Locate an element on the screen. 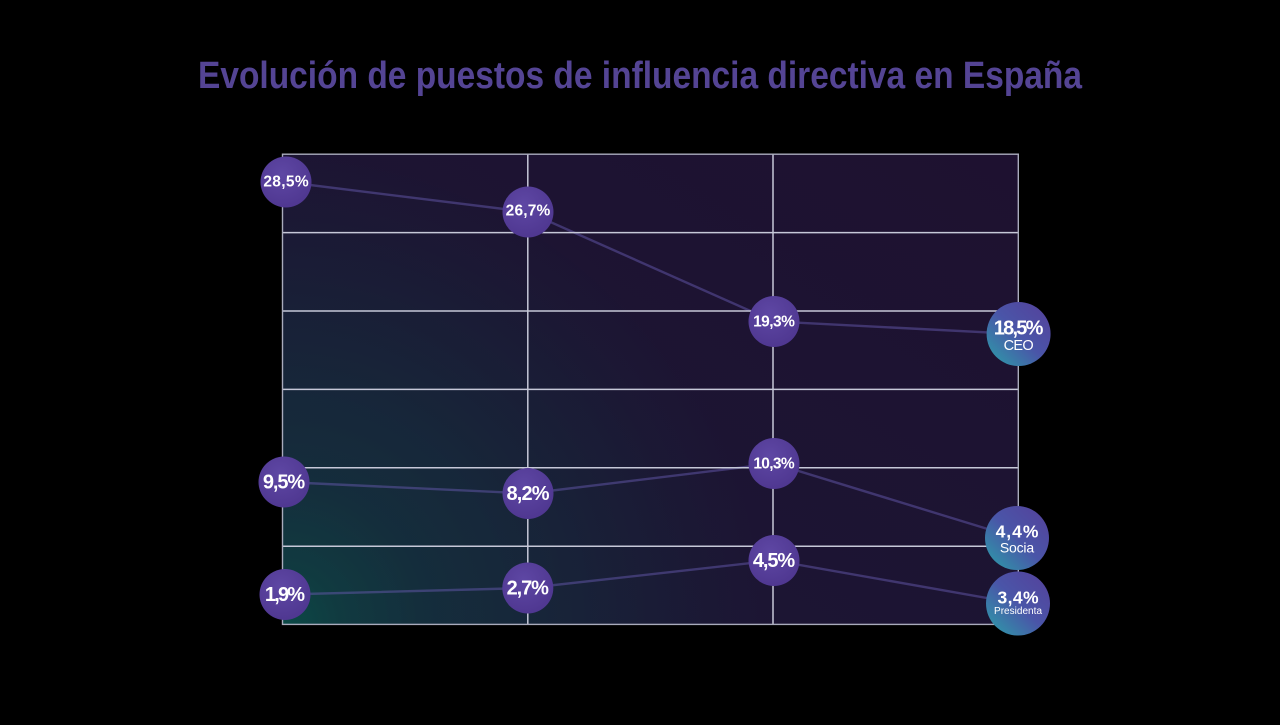 This screenshot has height=725, width=1280. svg-text: 8,2% is located at coordinates (527, 494).